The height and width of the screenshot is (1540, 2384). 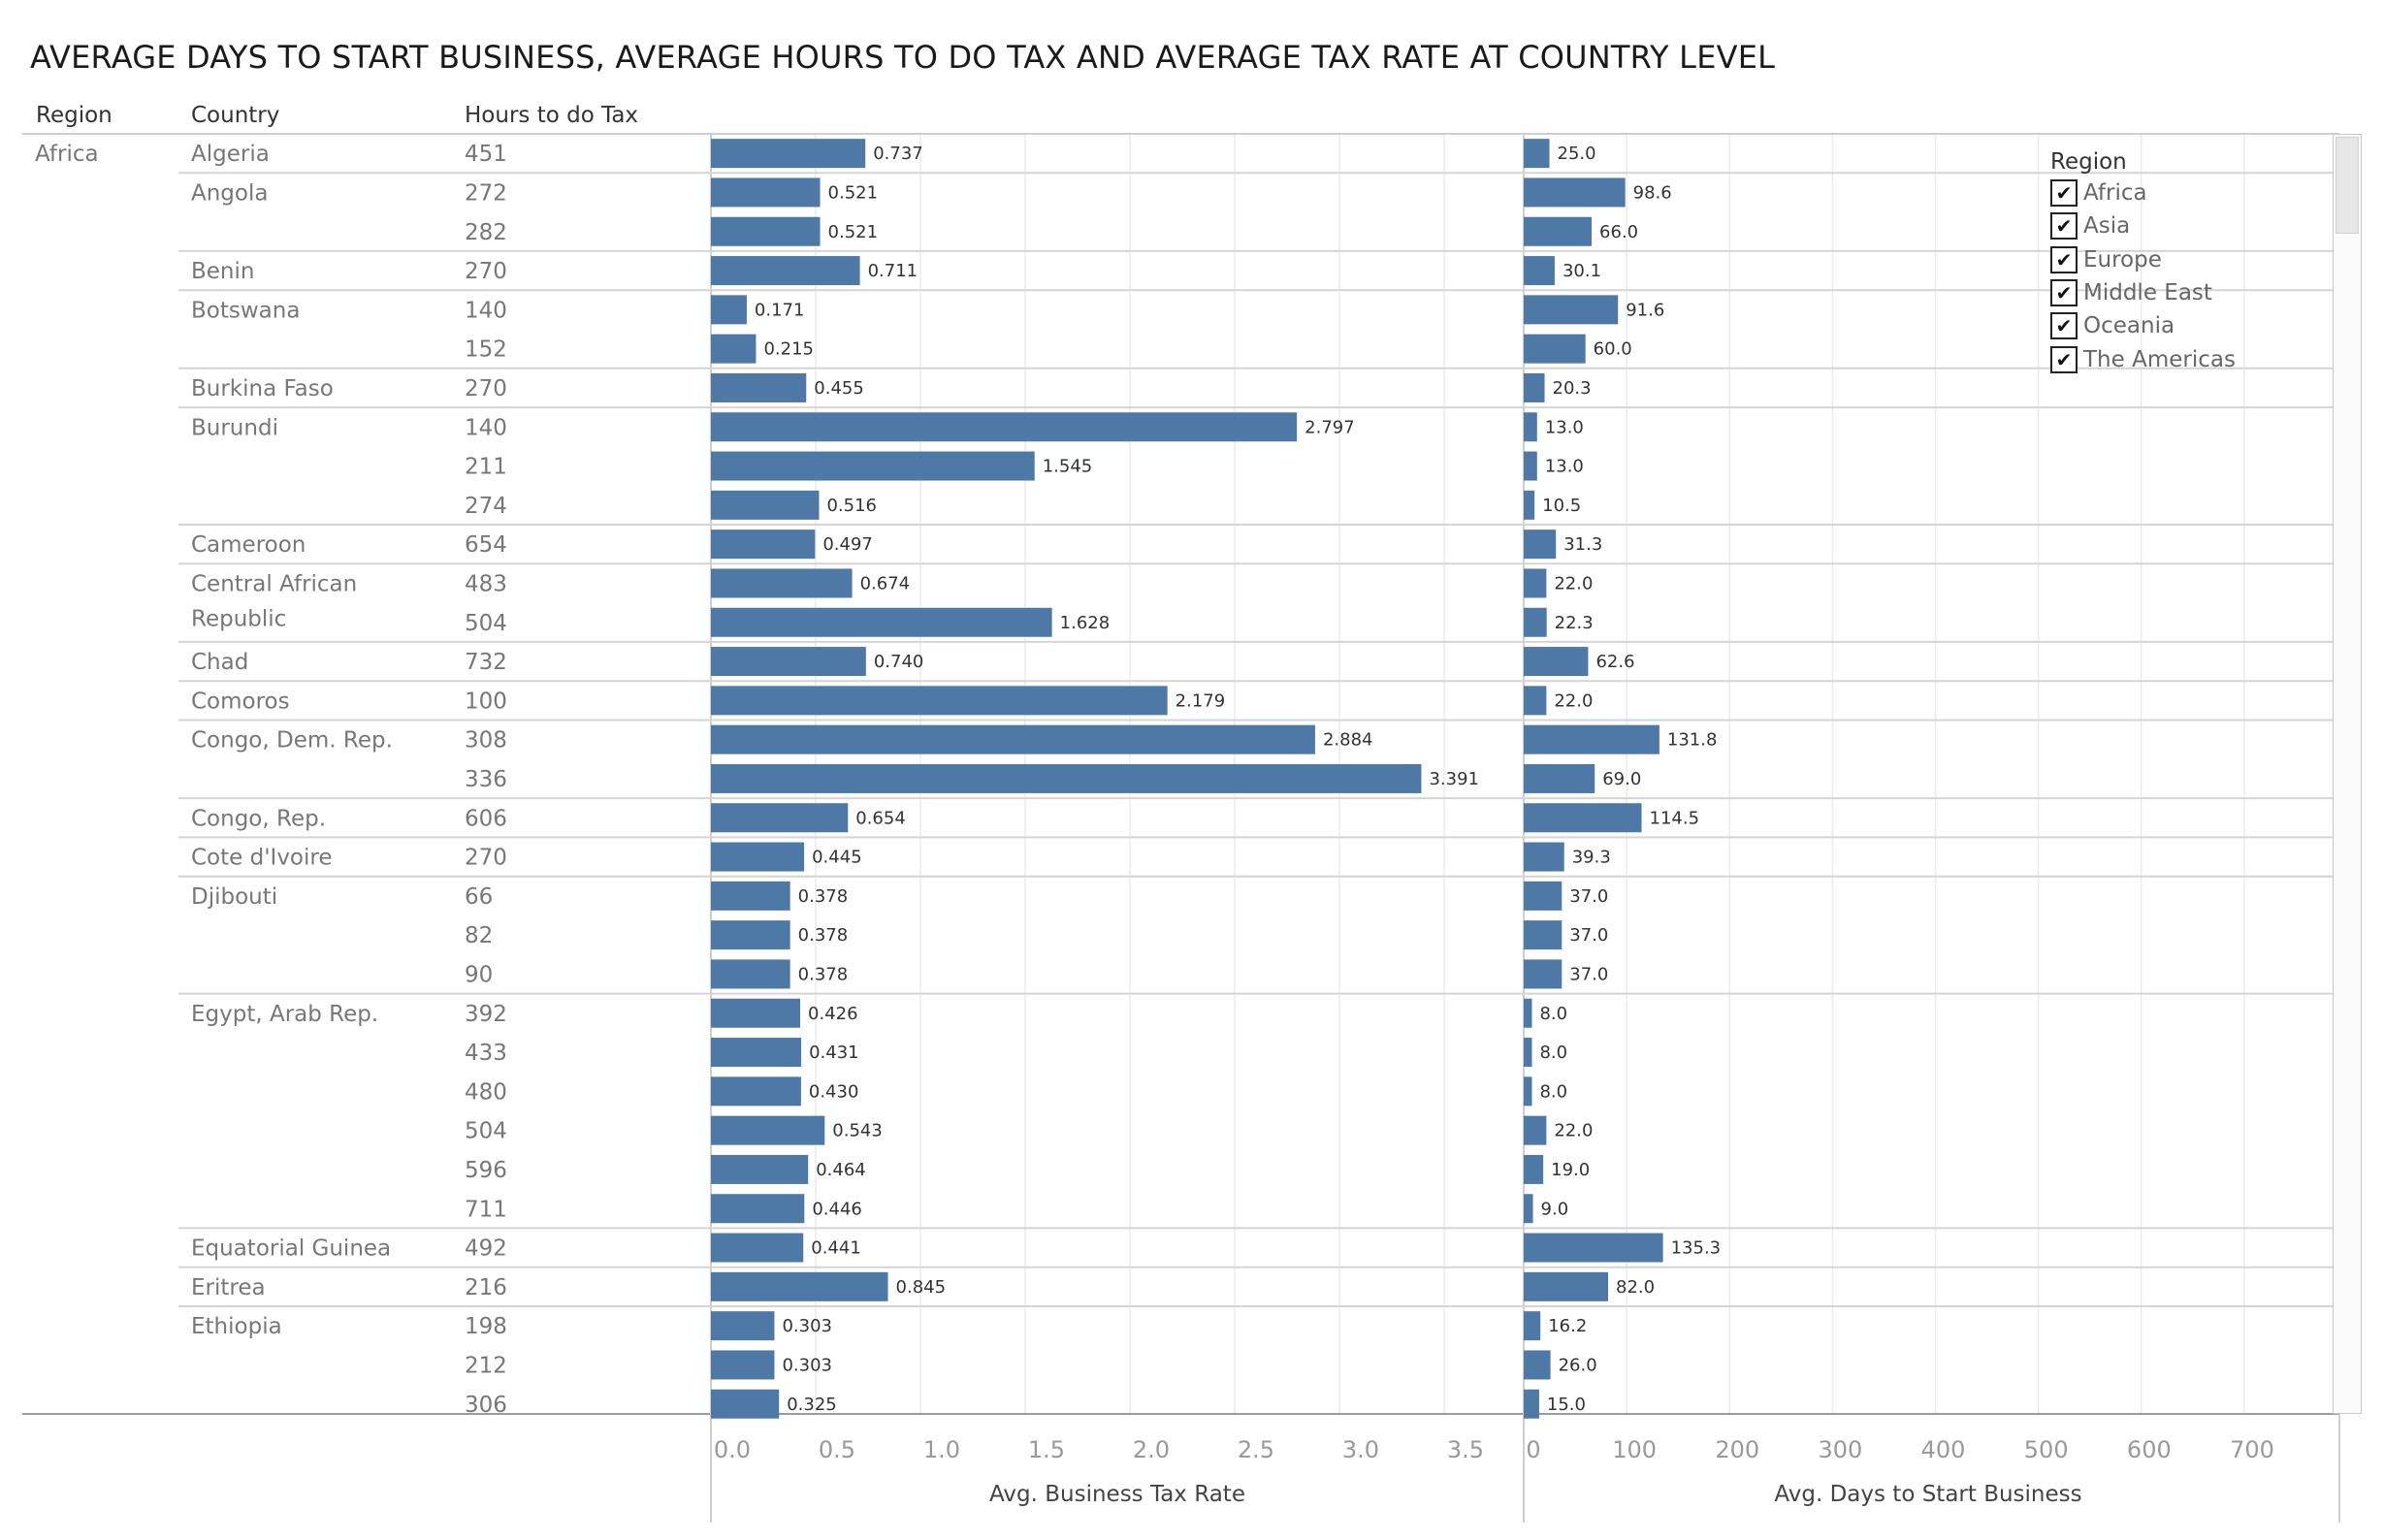 What do you see at coordinates (1927, 1494) in the screenshot?
I see `days-axis-title: Avg. Days to Start Business` at bounding box center [1927, 1494].